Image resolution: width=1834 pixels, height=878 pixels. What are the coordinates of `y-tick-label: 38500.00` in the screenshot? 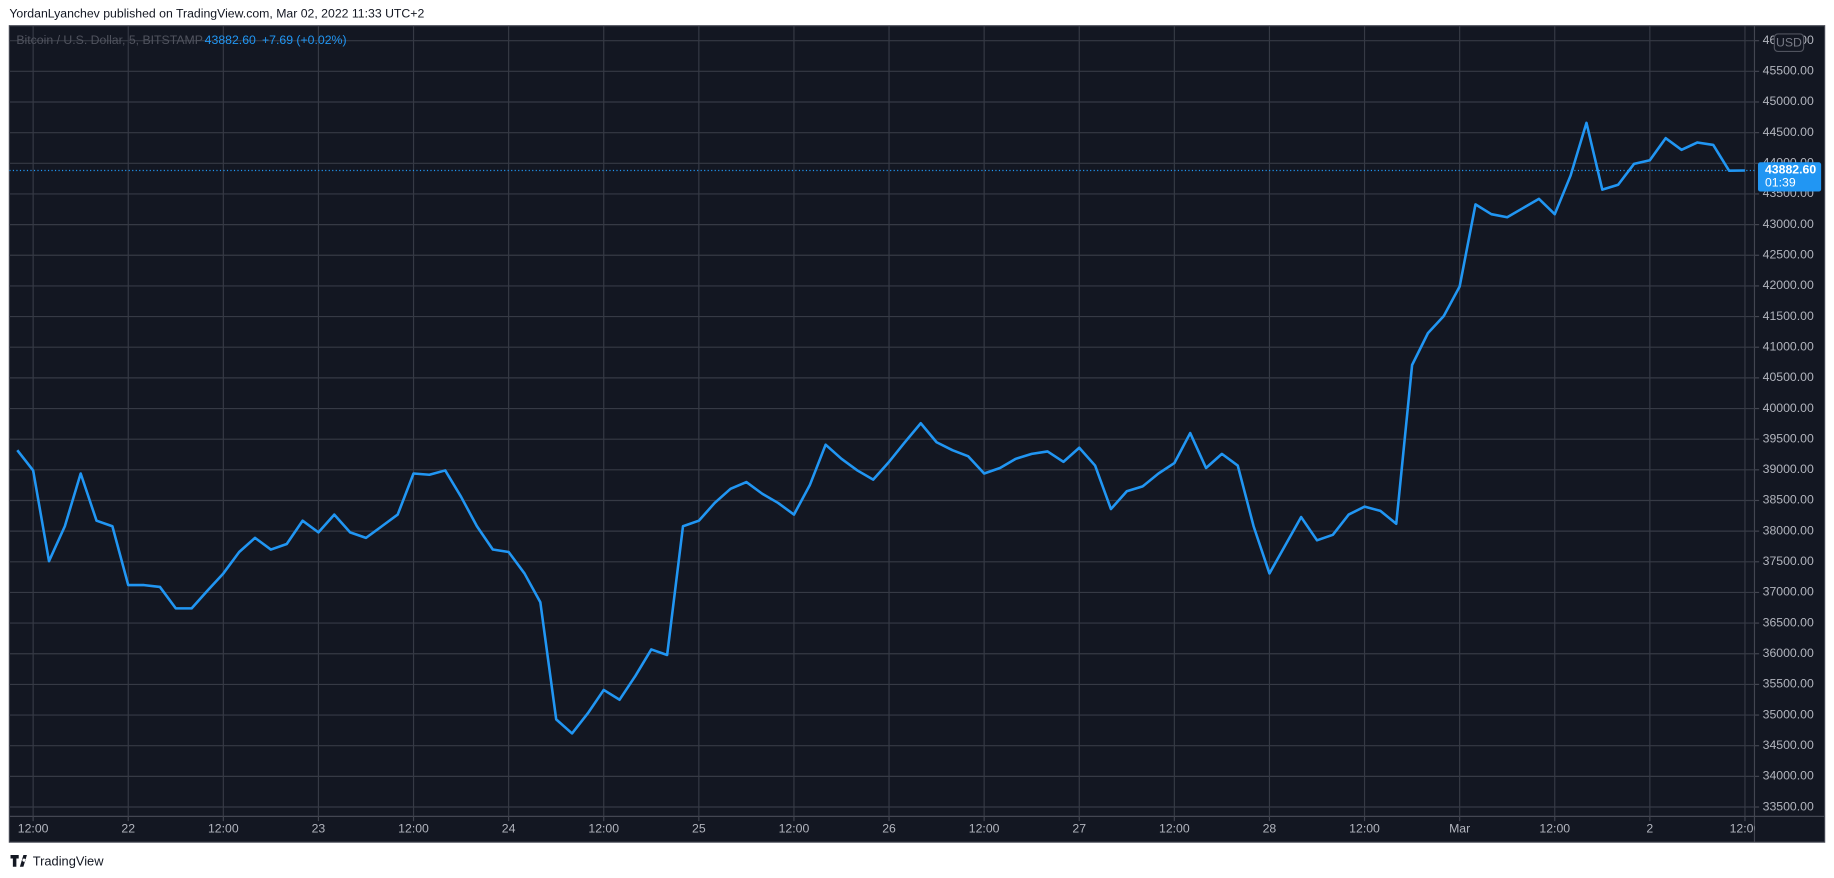 It's located at (1788, 500).